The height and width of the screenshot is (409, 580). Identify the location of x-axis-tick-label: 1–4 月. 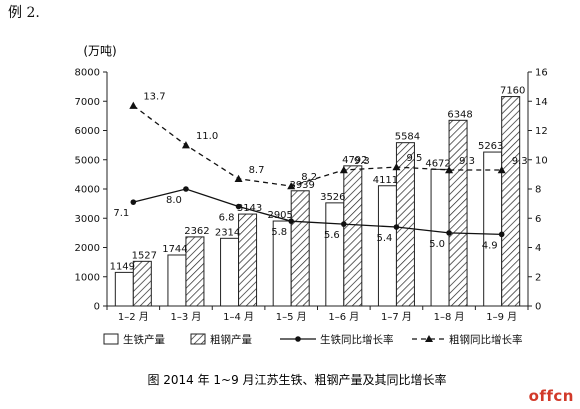
(238, 317).